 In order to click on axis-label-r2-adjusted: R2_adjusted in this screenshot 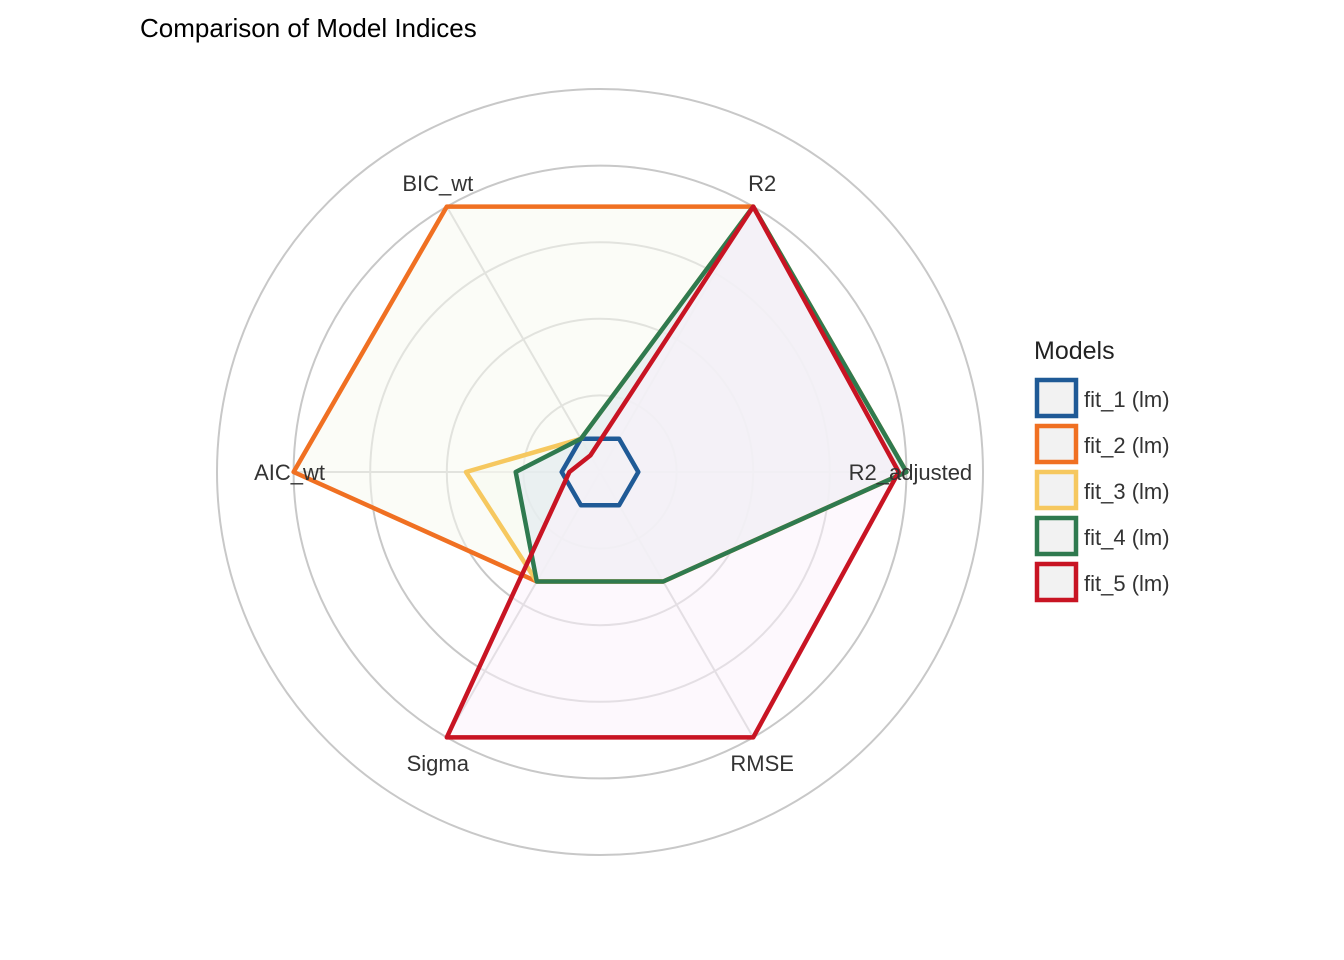, I will do `click(911, 472)`.